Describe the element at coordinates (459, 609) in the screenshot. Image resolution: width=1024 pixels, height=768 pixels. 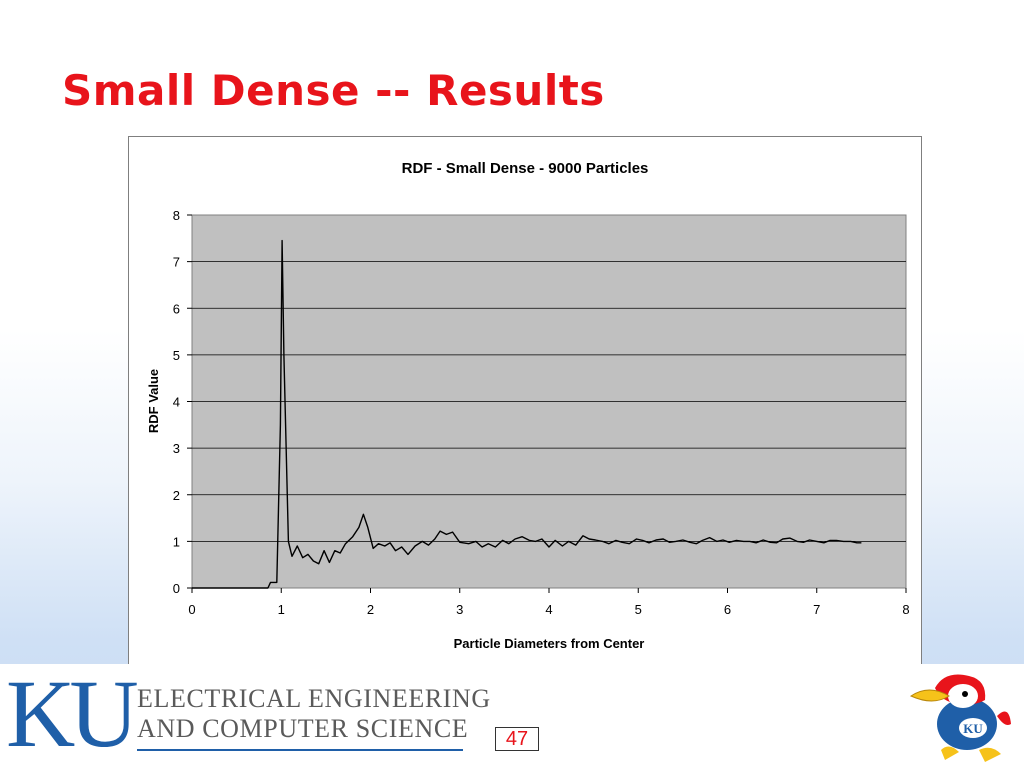
I see `x-tick-label: 3` at that location.